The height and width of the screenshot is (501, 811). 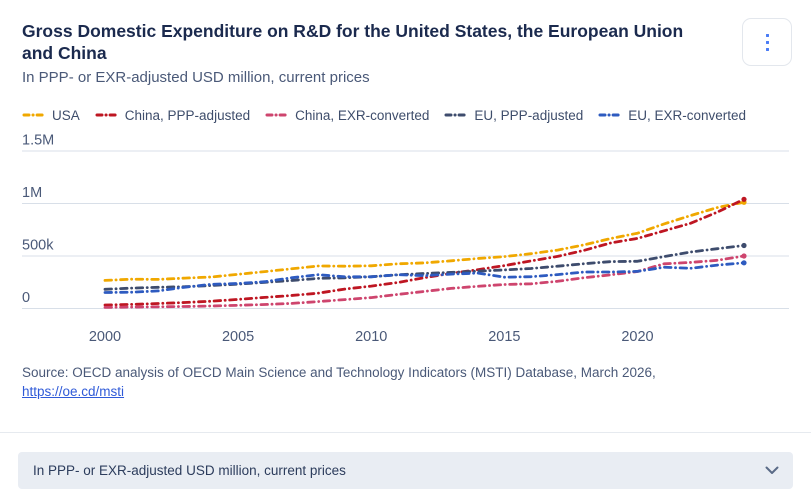 I want to click on series-line-eu-exr-converted, so click(x=424, y=277).